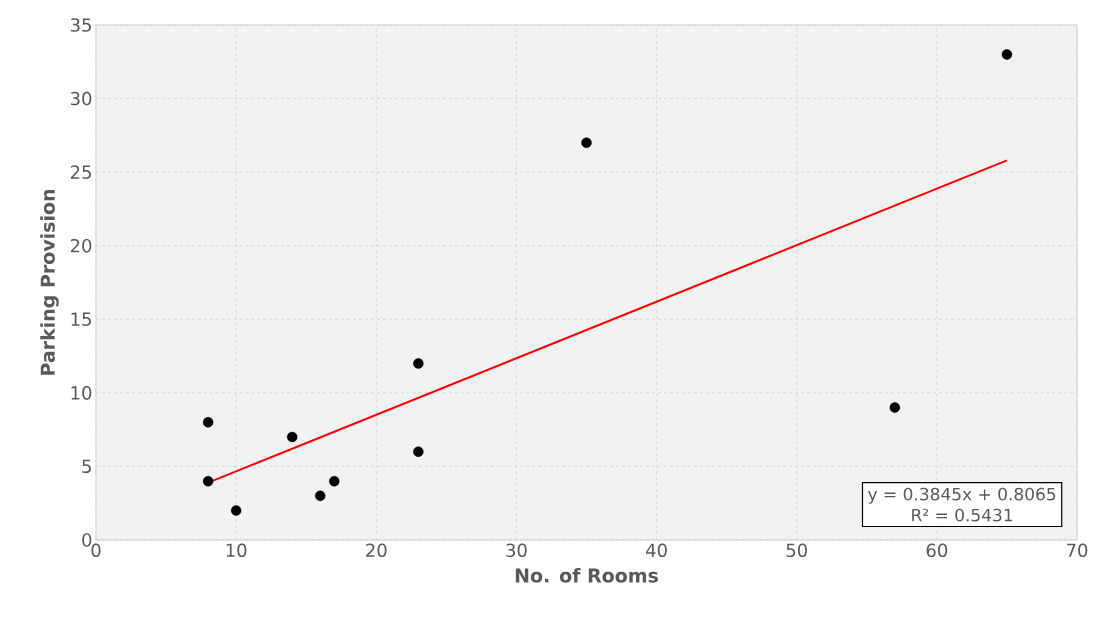 The width and height of the screenshot is (1100, 622). I want to click on annotation: y = 0.3845x + 0.8065, so click(962, 495).